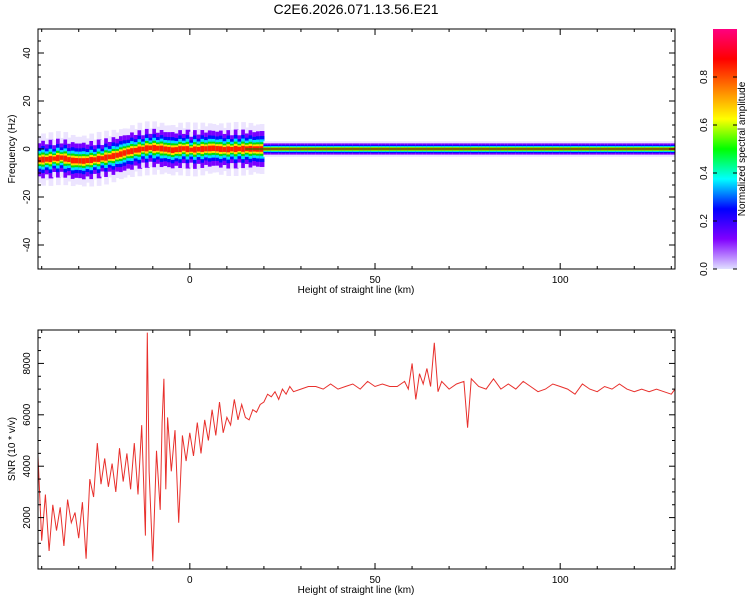  Describe the element at coordinates (27, 363) in the screenshot. I see `snr-ytick-label-8000: 8000` at that location.